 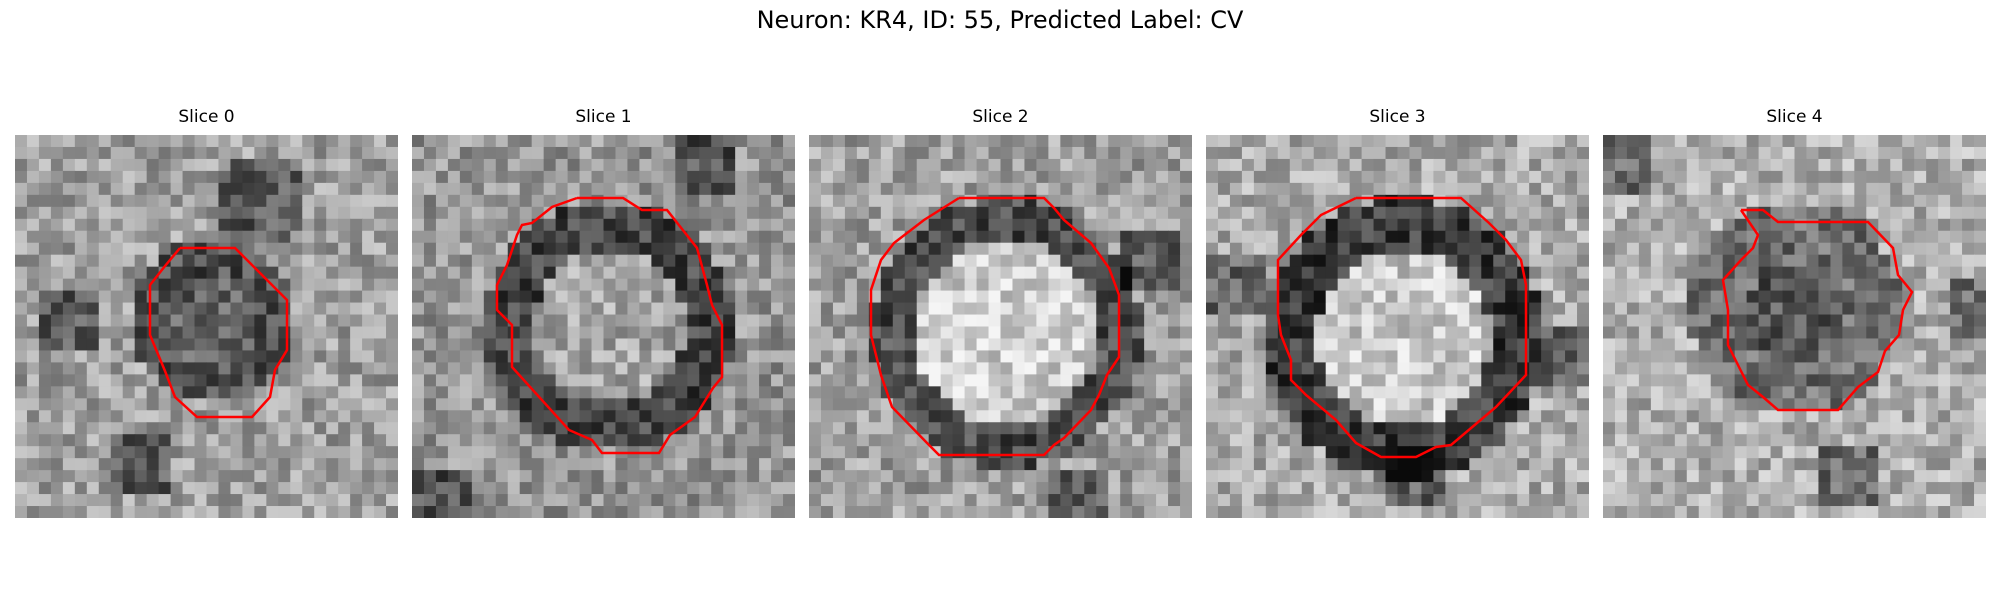 What do you see at coordinates (603, 117) in the screenshot?
I see `slice-title-1: Slice 1` at bounding box center [603, 117].